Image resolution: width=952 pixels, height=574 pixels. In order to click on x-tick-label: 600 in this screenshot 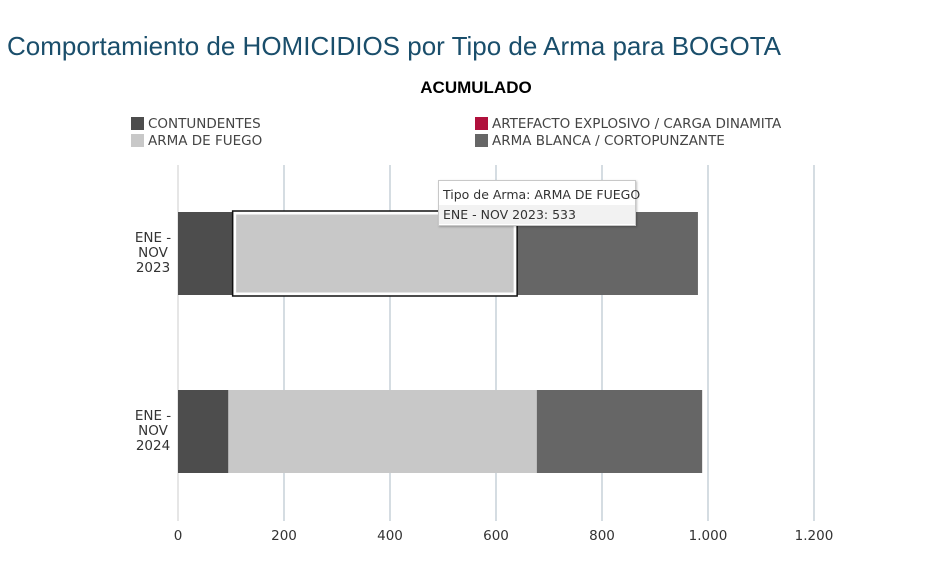, I will do `click(496, 536)`.